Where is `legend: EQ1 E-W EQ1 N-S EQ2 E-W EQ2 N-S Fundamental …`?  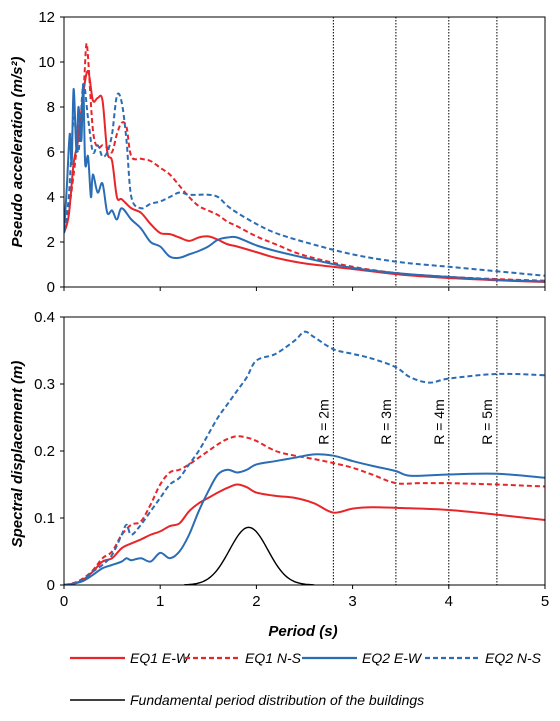 legend: EQ1 E-W EQ1 N-S EQ2 E-W EQ2 N-S Fundamental … is located at coordinates (306, 679).